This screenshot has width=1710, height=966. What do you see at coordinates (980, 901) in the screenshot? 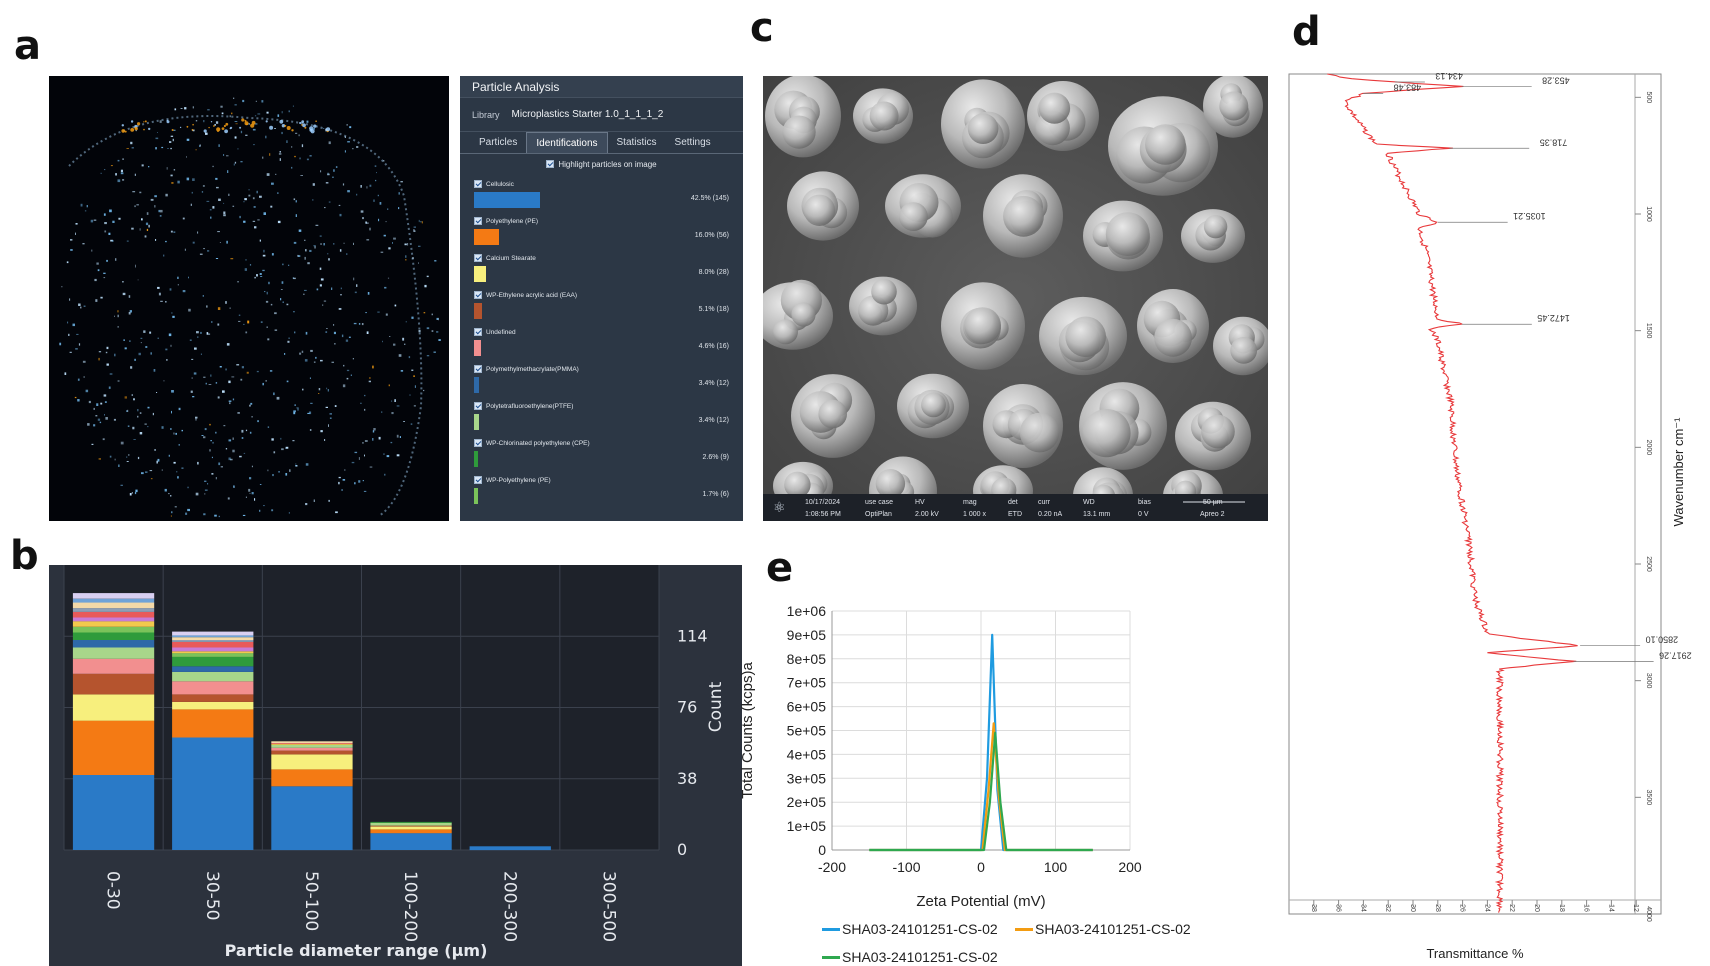
I see `x-axis-label: Zeta Potential (mV)` at bounding box center [980, 901].